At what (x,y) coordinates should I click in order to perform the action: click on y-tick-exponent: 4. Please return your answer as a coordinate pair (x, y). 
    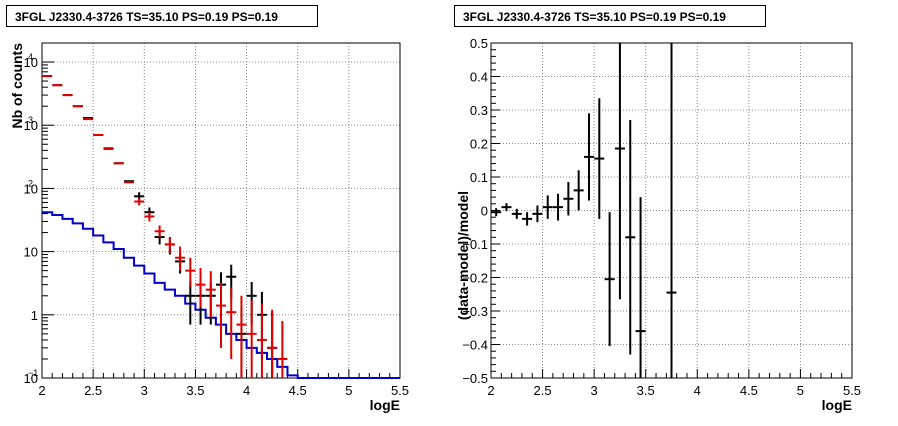
    Looking at the image, I should click on (30, 57).